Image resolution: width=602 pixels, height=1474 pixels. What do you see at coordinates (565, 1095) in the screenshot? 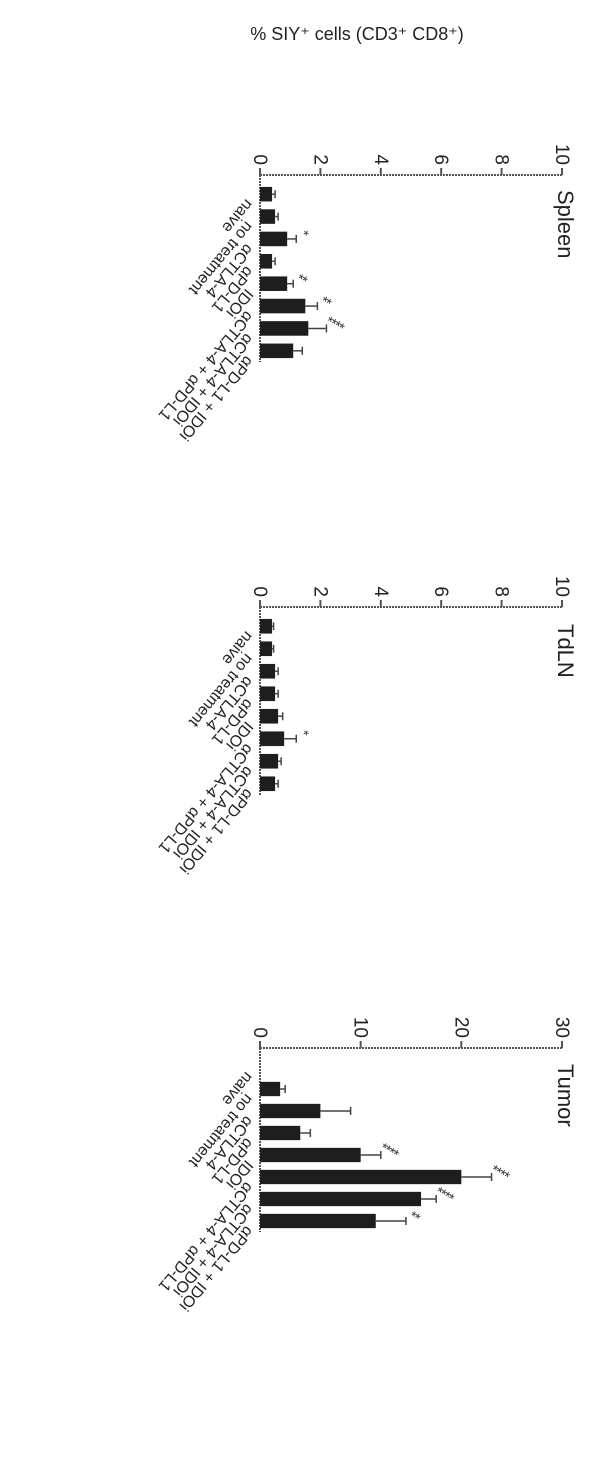
I see `panel-title-tumor: Tumor` at bounding box center [565, 1095].